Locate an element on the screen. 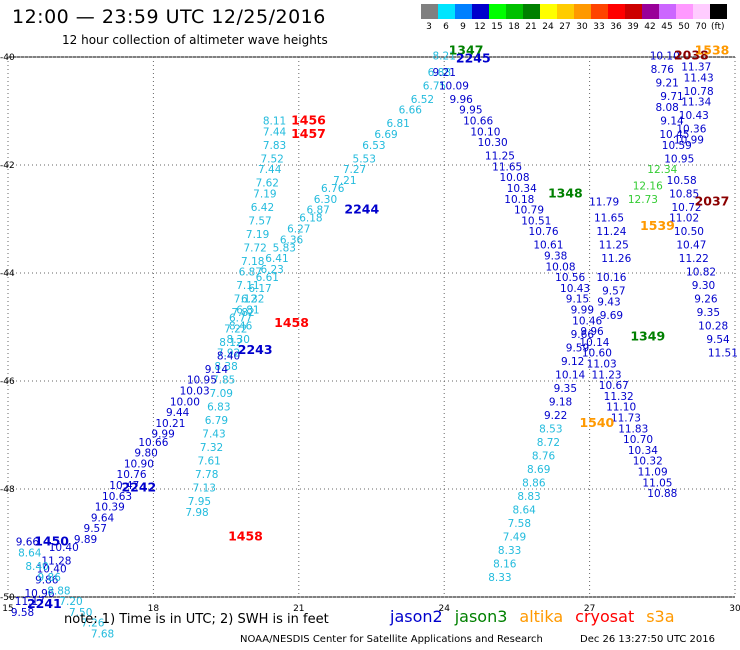 The height and width of the screenshot is (650, 740). wave-height-value: 11.09 is located at coordinates (653, 473).